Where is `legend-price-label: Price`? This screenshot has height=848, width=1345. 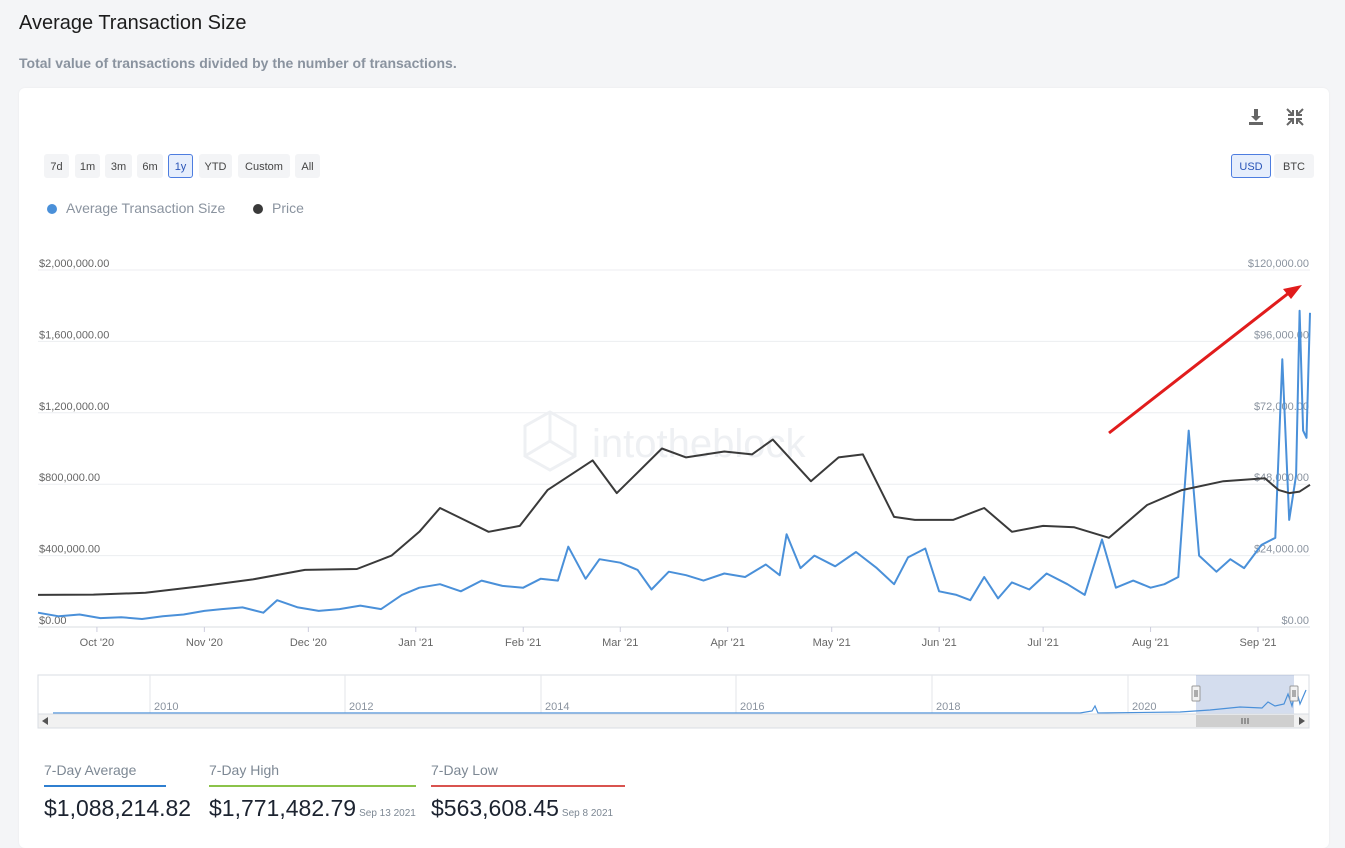
legend-price-label: Price is located at coordinates (288, 208).